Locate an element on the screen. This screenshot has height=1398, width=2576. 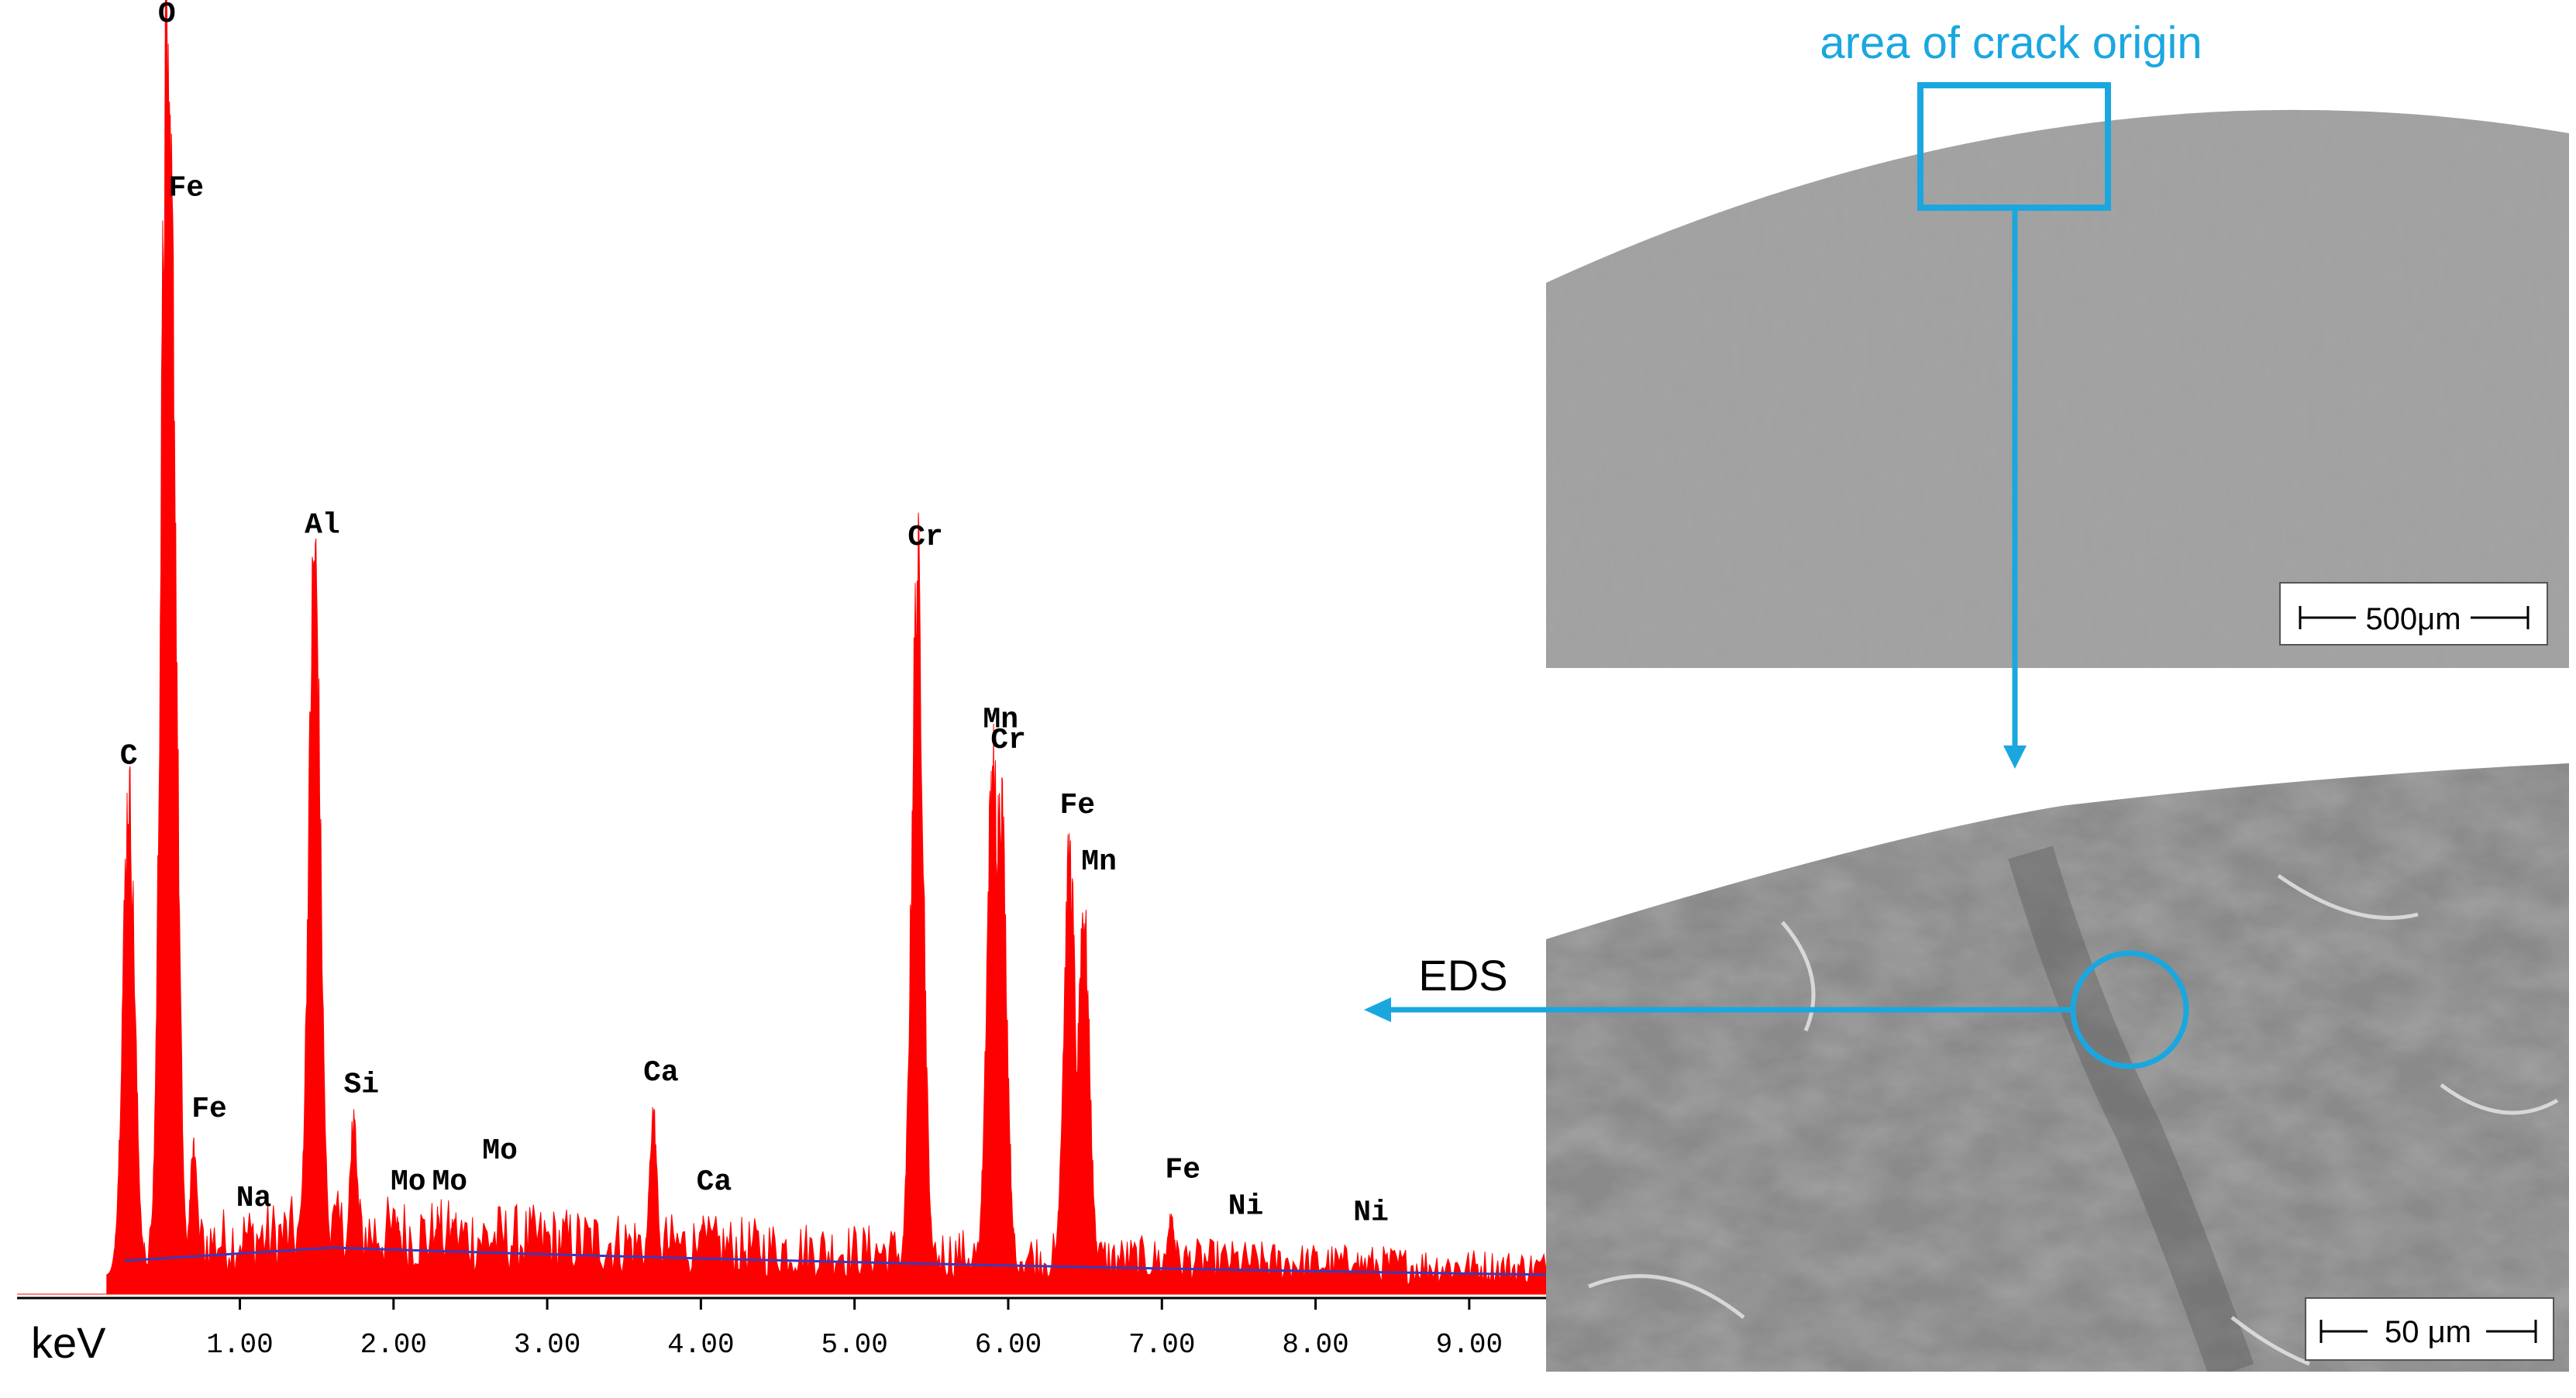
peak-label-mo-7: Mo is located at coordinates (408, 1182).